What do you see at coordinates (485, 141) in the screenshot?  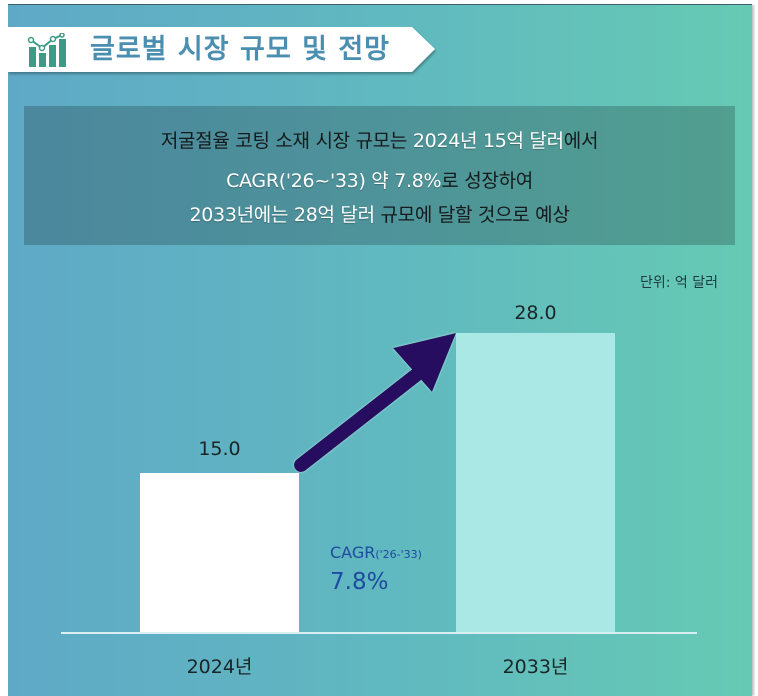 I see `summary-highlight: 2024년 15억 달러` at bounding box center [485, 141].